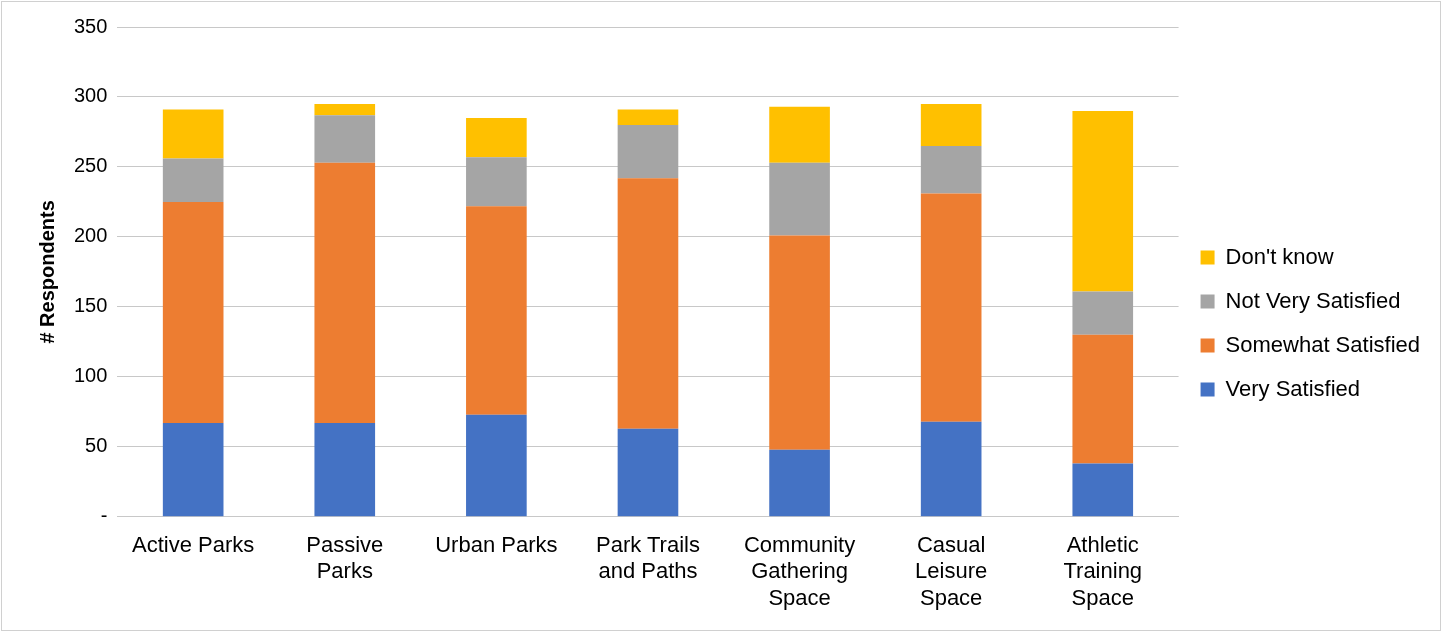 The height and width of the screenshot is (632, 1442). I want to click on x-tick-label: Active Parks, so click(193, 545).